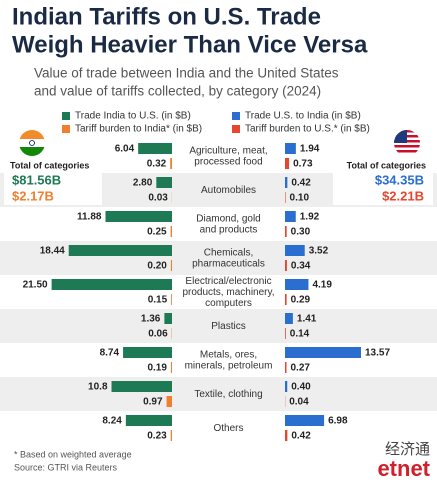  Describe the element at coordinates (35, 285) in the screenshot. I see `value-label: 21.50` at that location.